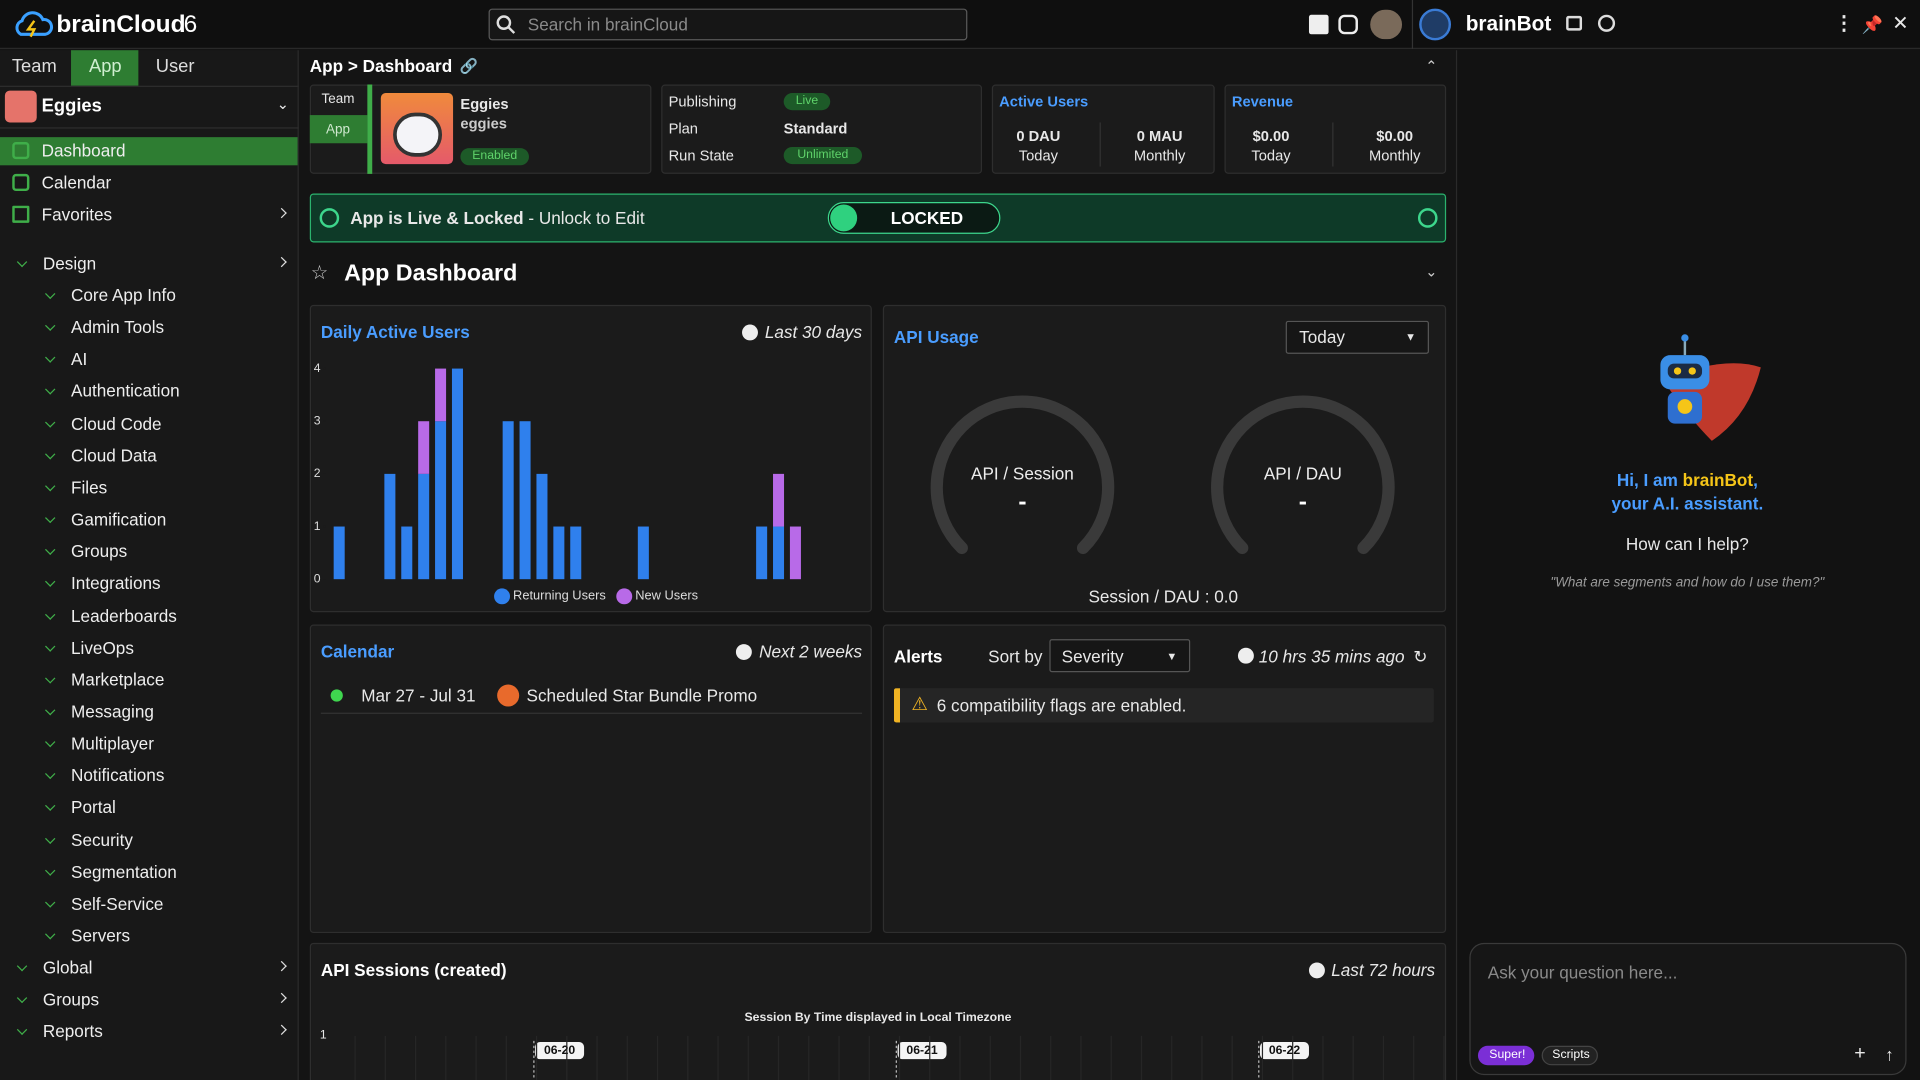 Image resolution: width=1920 pixels, height=1080 pixels. I want to click on send-icon: ↑, so click(1889, 1054).